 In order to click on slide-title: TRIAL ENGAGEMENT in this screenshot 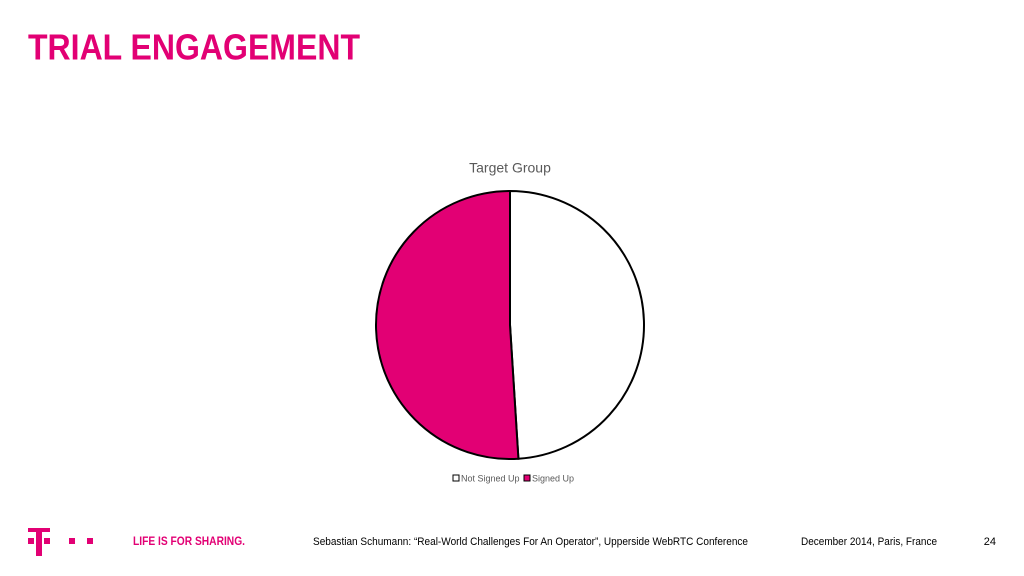, I will do `click(194, 47)`.